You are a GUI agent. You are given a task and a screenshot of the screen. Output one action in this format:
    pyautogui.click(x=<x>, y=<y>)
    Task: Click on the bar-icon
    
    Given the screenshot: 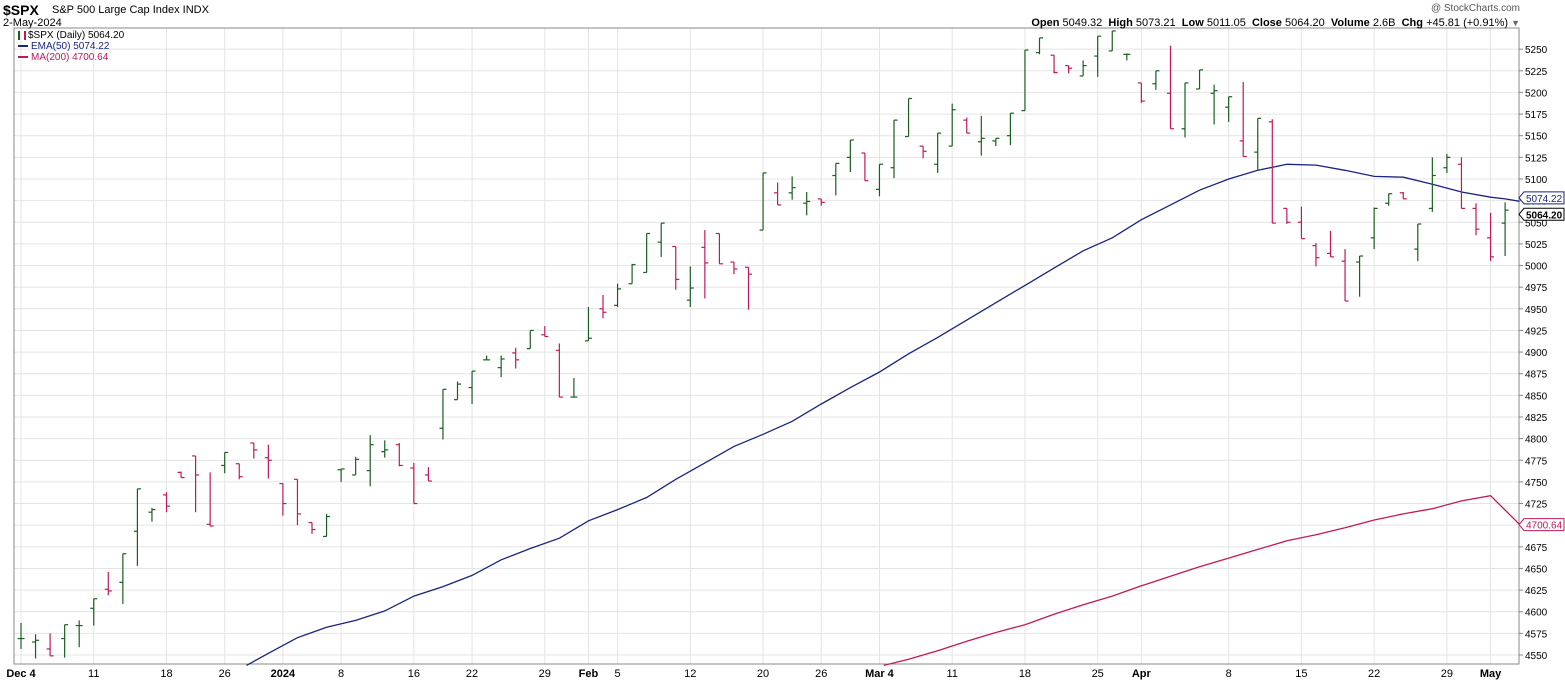 What is the action you would take?
    pyautogui.click(x=22, y=35)
    